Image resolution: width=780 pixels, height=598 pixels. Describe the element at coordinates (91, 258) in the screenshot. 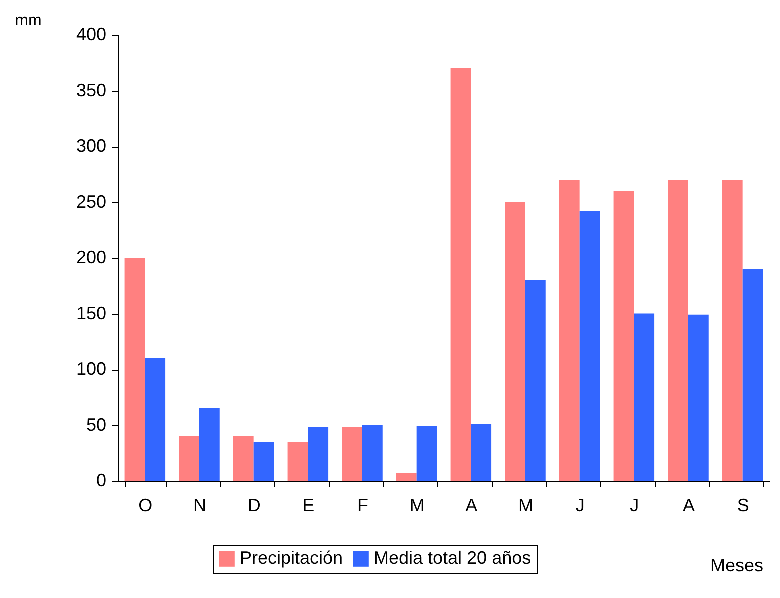

I see `y-tick-label: 200` at that location.